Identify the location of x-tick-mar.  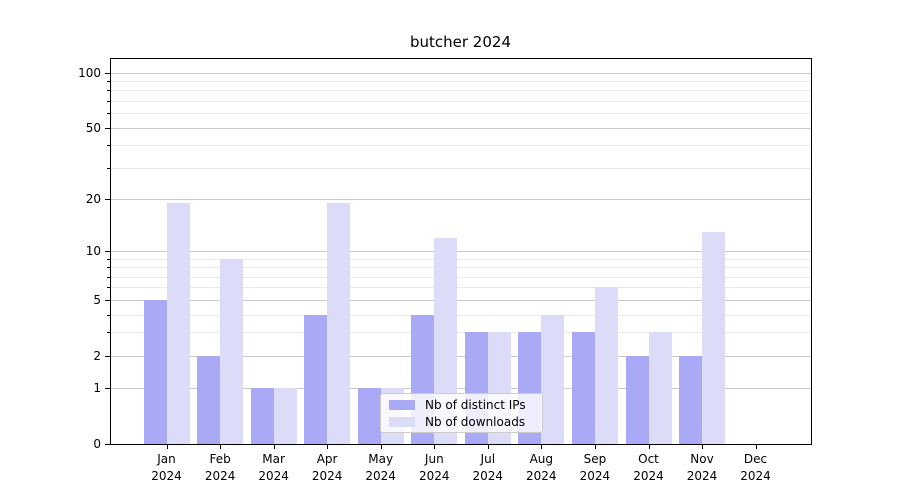
(274, 447).